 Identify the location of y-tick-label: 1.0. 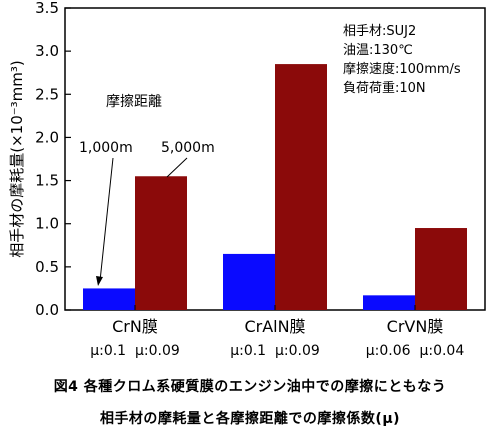
(47, 224).